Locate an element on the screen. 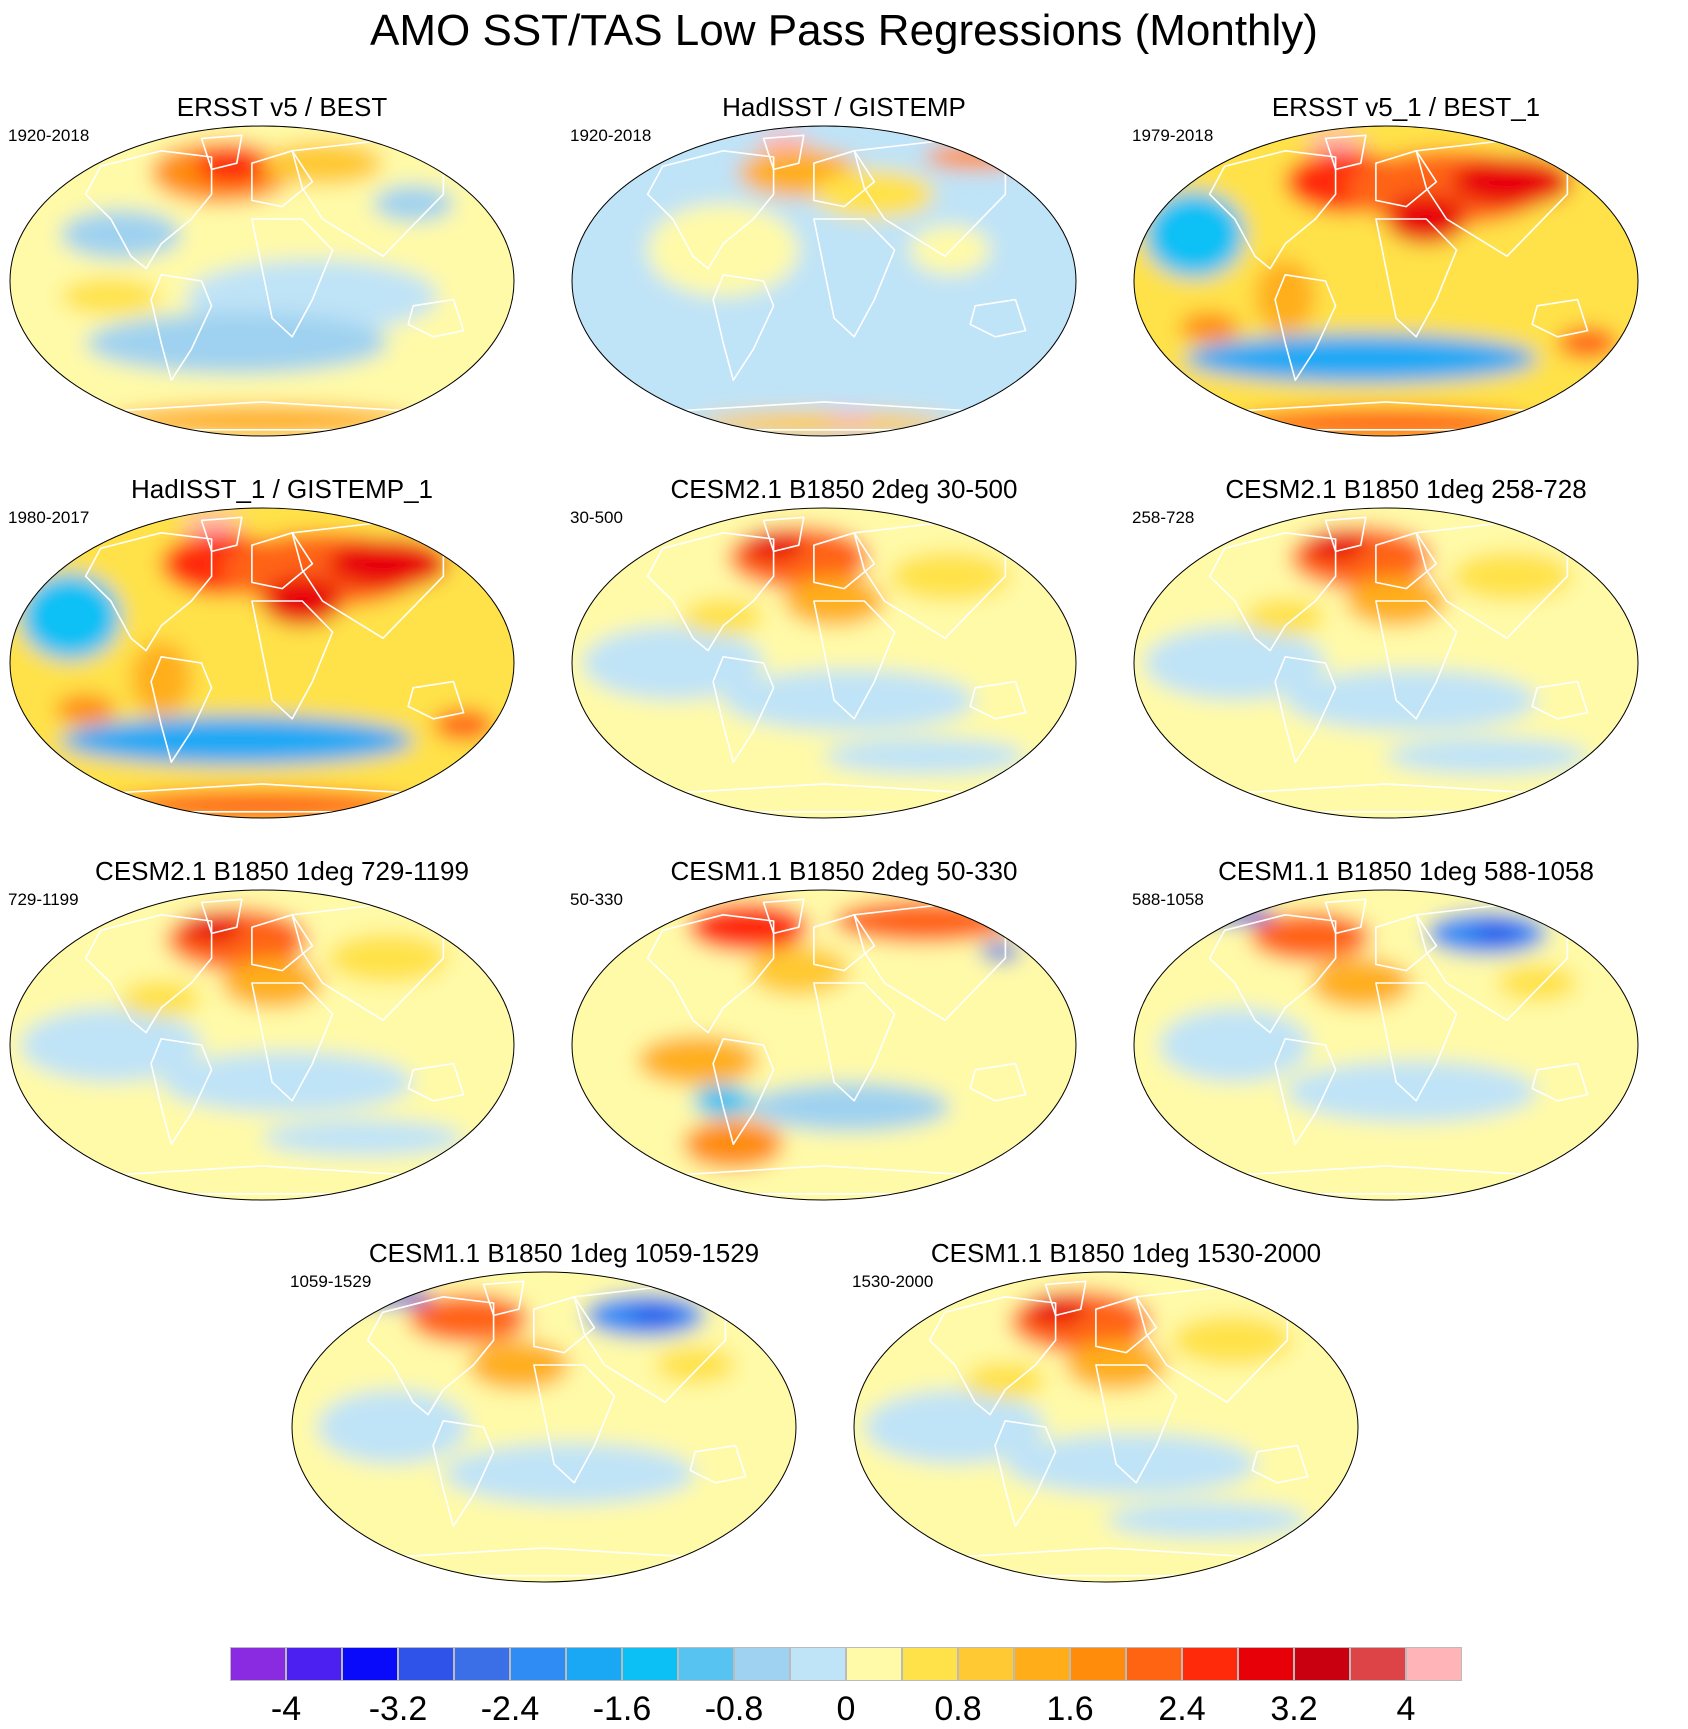 This screenshot has width=1688, height=1729. colorbar is located at coordinates (846, 1664).